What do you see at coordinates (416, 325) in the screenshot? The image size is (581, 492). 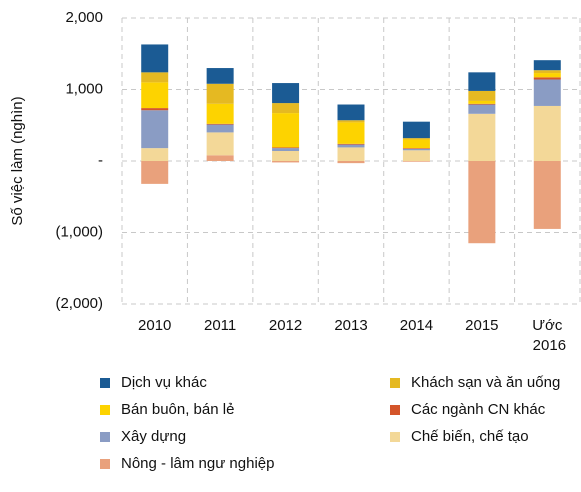 I see `x-tick-label: 2014` at bounding box center [416, 325].